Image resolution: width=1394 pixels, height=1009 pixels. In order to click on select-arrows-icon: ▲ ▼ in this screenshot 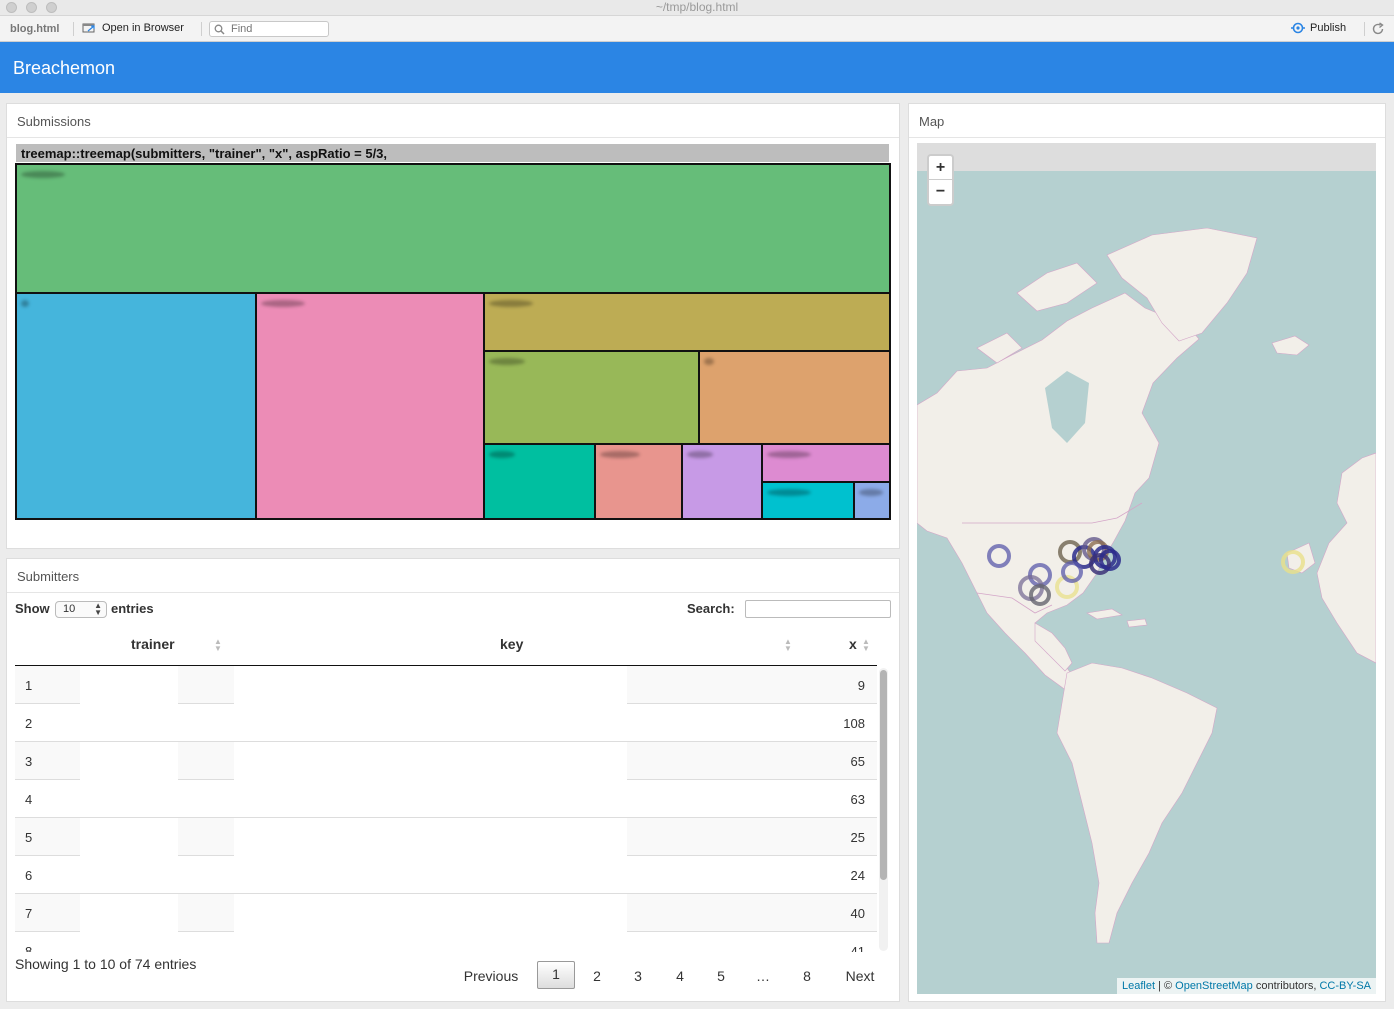, I will do `click(98, 609)`.